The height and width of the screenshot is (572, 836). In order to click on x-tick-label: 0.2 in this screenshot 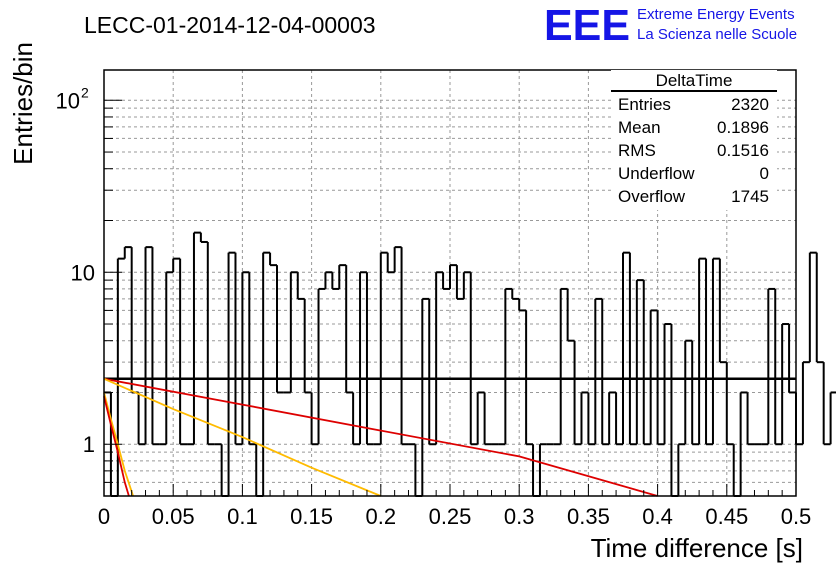, I will do `click(381, 516)`.